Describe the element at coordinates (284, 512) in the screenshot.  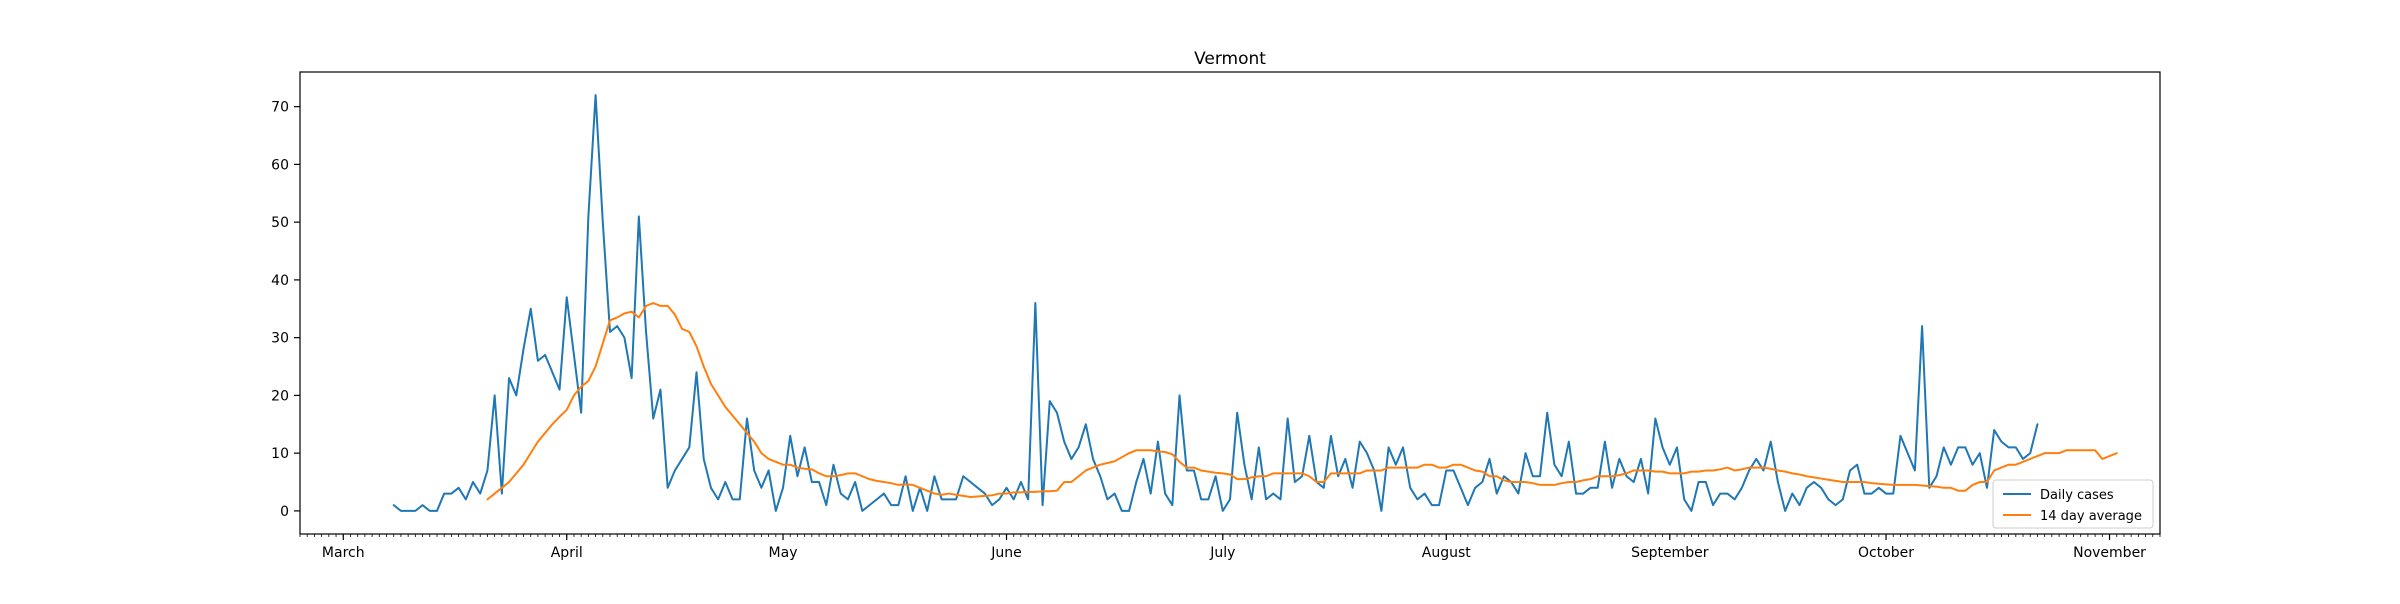
I see `y-tick-label: 0` at that location.